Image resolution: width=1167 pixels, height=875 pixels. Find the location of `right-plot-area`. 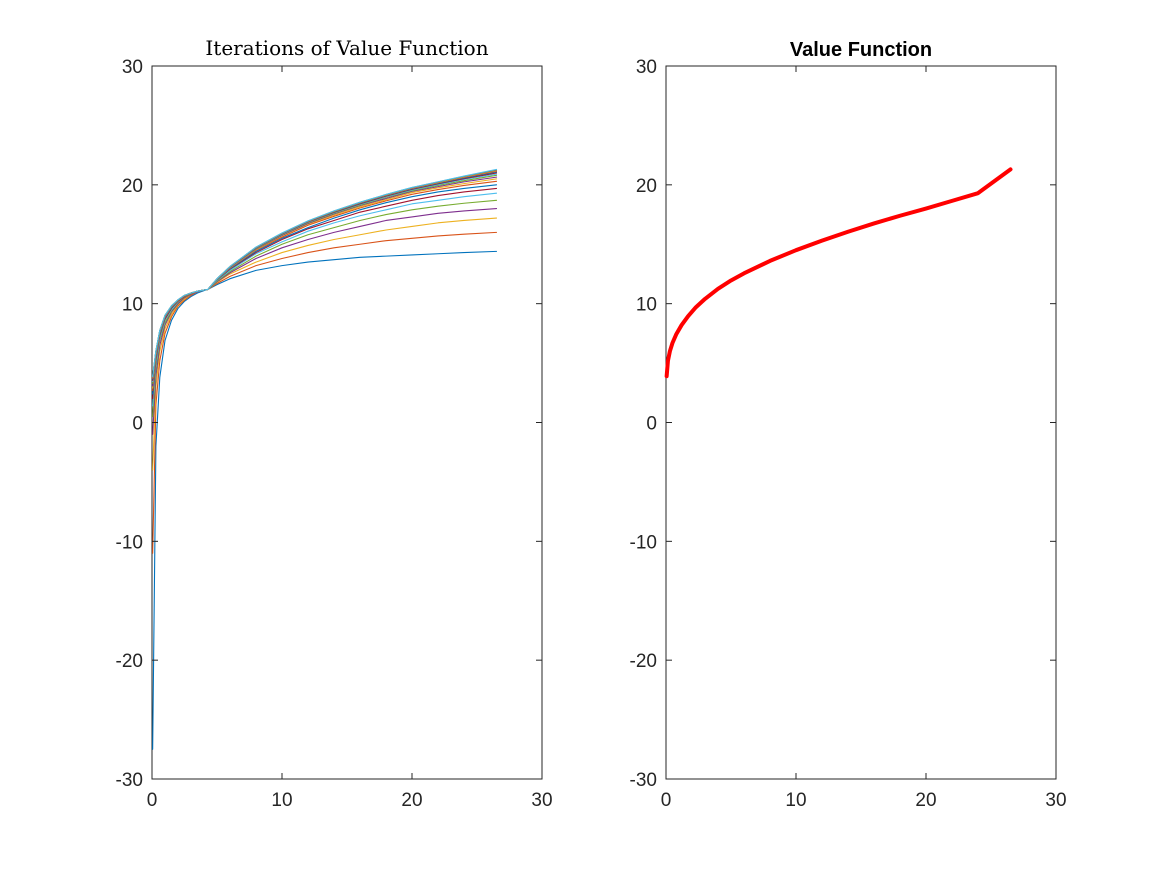

right-plot-area is located at coordinates (838, 273).